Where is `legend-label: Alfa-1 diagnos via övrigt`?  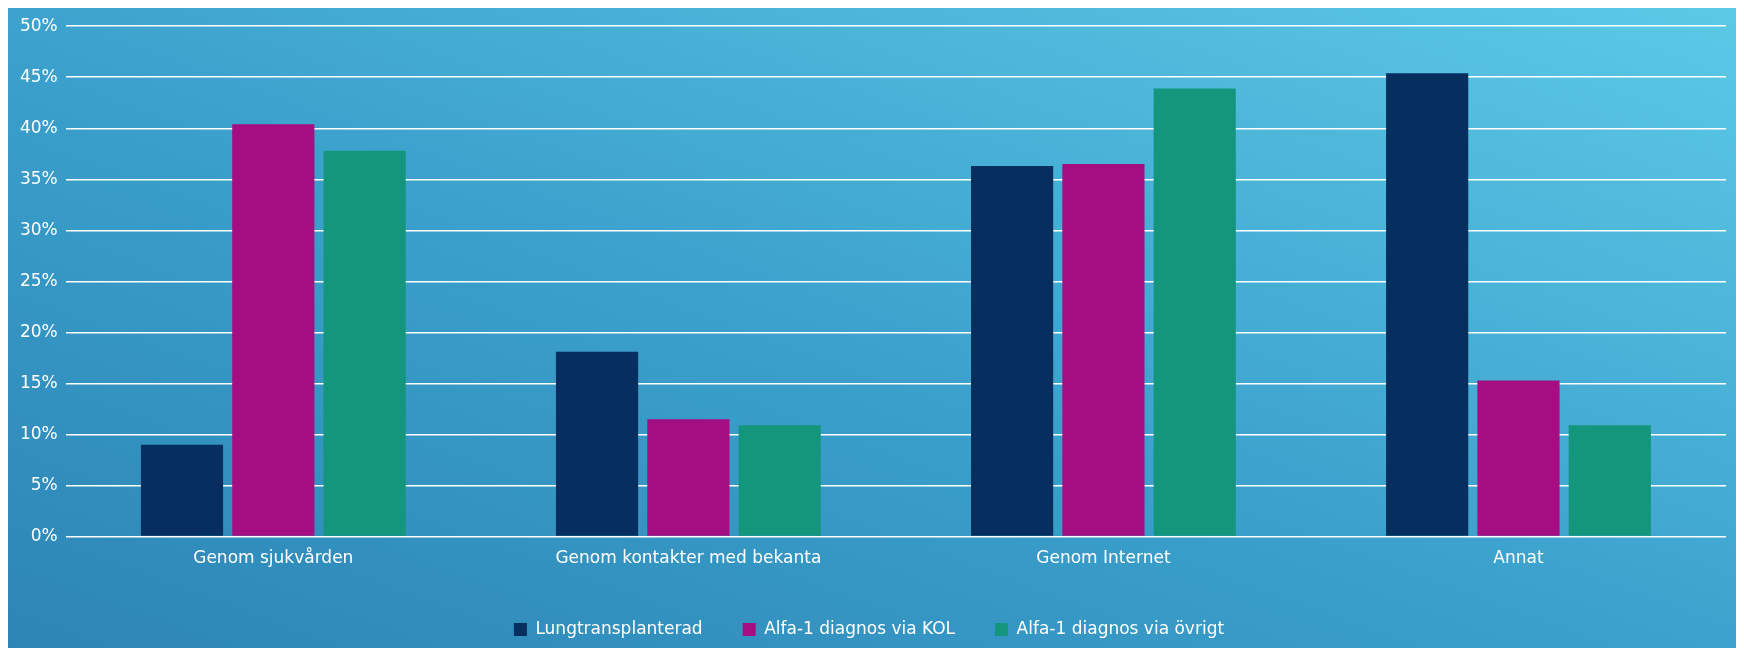
legend-label: Alfa-1 diagnos via övrigt is located at coordinates (1120, 627).